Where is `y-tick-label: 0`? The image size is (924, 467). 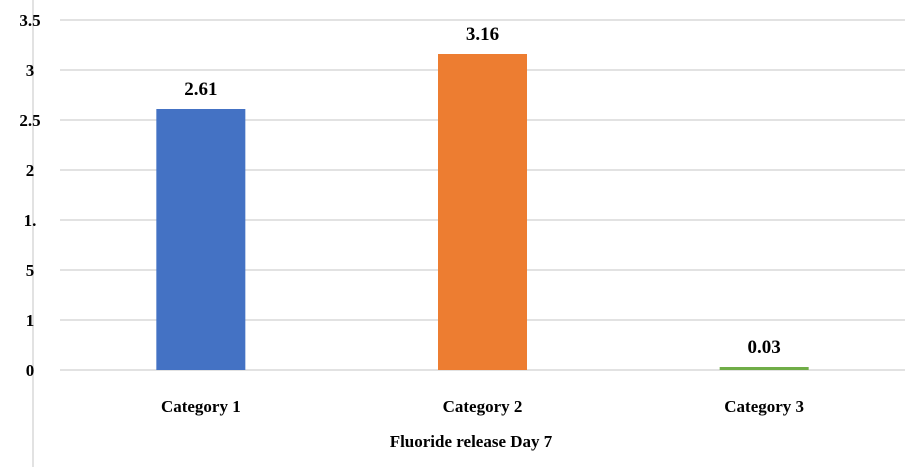
y-tick-label: 0 is located at coordinates (30, 370).